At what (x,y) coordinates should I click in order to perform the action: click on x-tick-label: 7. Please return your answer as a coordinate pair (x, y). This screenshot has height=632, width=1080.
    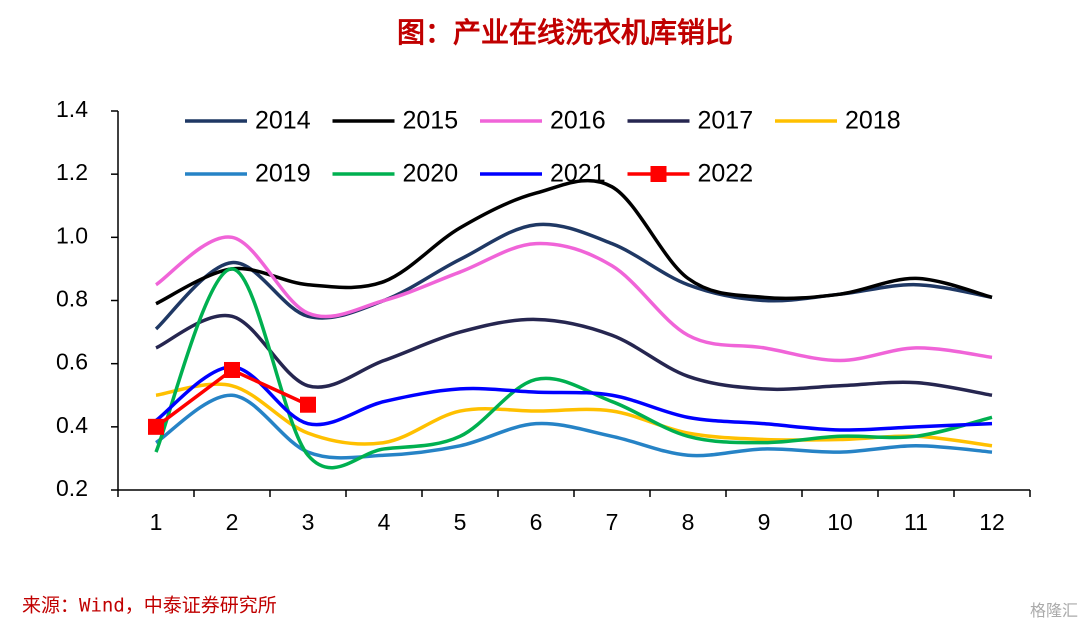
    Looking at the image, I should click on (612, 522).